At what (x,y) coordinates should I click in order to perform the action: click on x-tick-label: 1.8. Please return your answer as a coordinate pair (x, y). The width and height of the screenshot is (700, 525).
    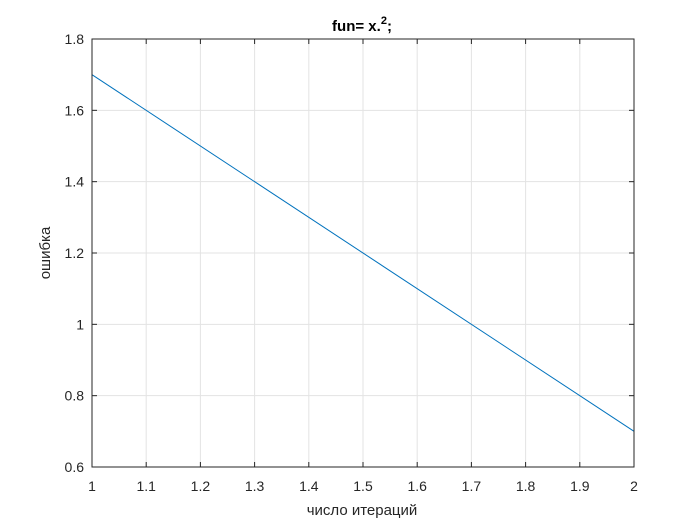
    Looking at the image, I should click on (526, 486).